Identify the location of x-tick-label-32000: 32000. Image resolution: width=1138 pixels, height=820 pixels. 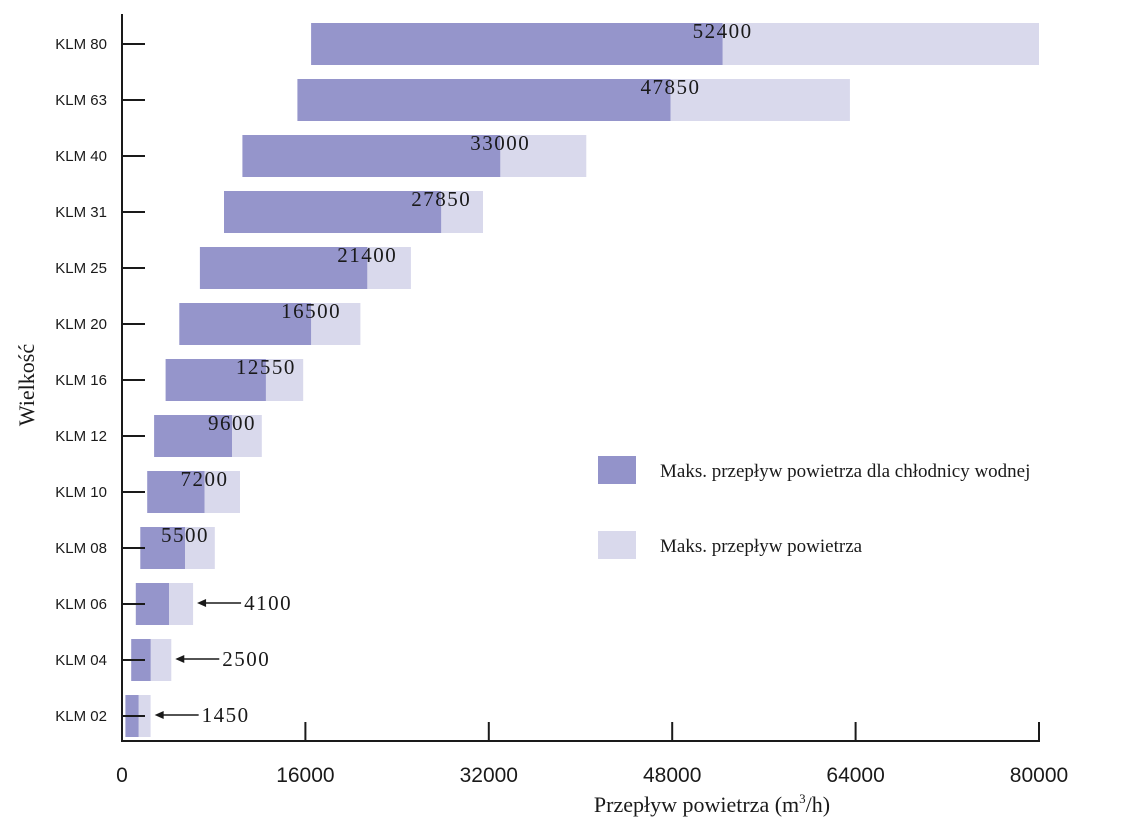
(489, 775).